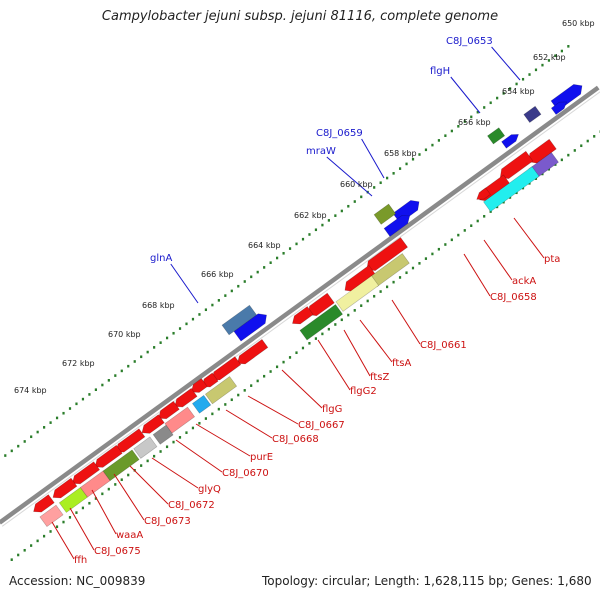 Image resolution: width=600 pixels, height=600 pixels. I want to click on reverse-gene-label: C8J_0672, so click(191, 505).